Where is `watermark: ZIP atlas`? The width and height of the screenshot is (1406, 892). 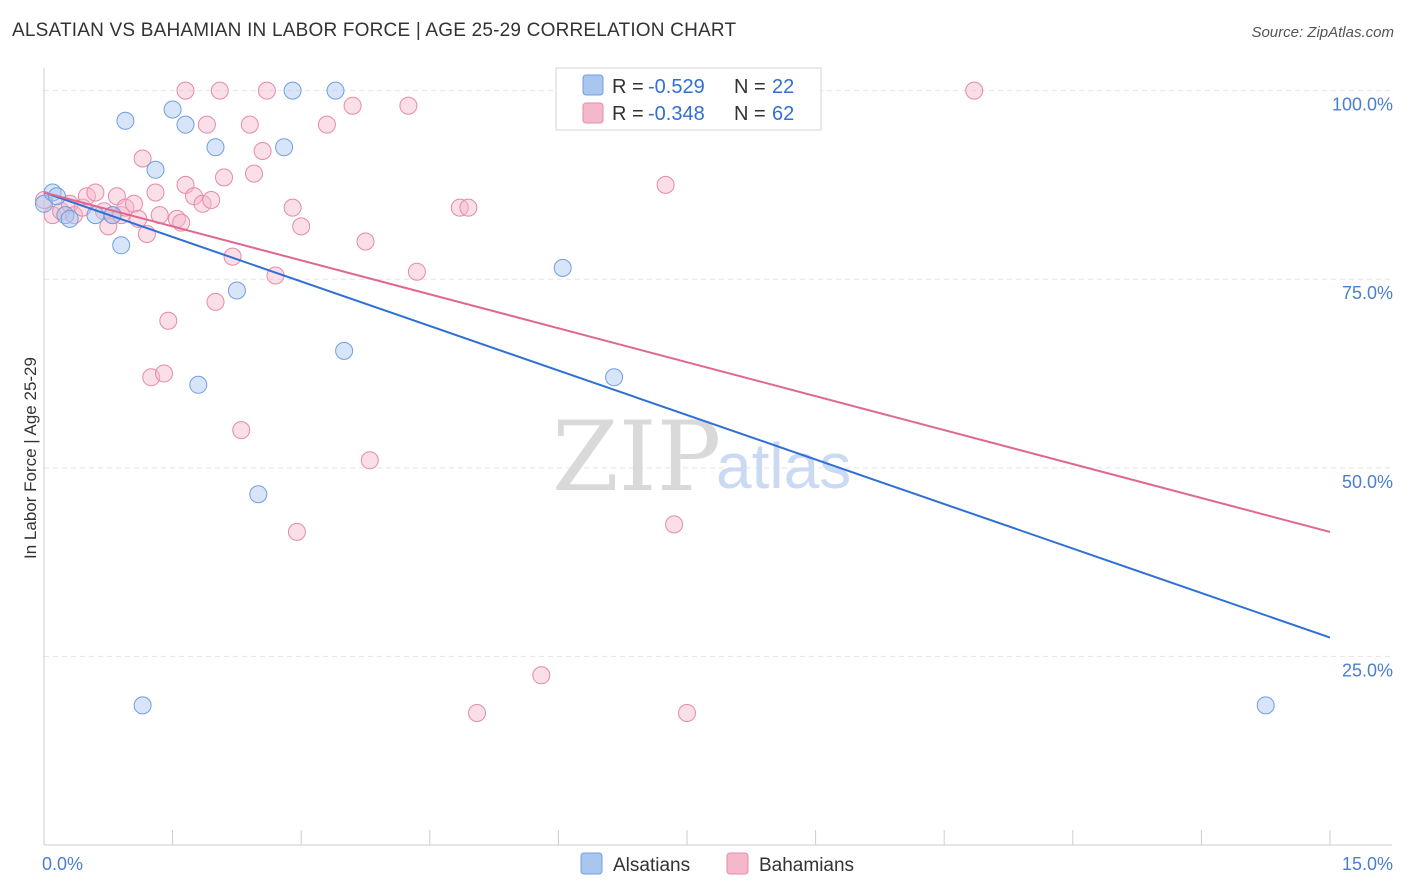 watermark: ZIP atlas is located at coordinates (701, 457).